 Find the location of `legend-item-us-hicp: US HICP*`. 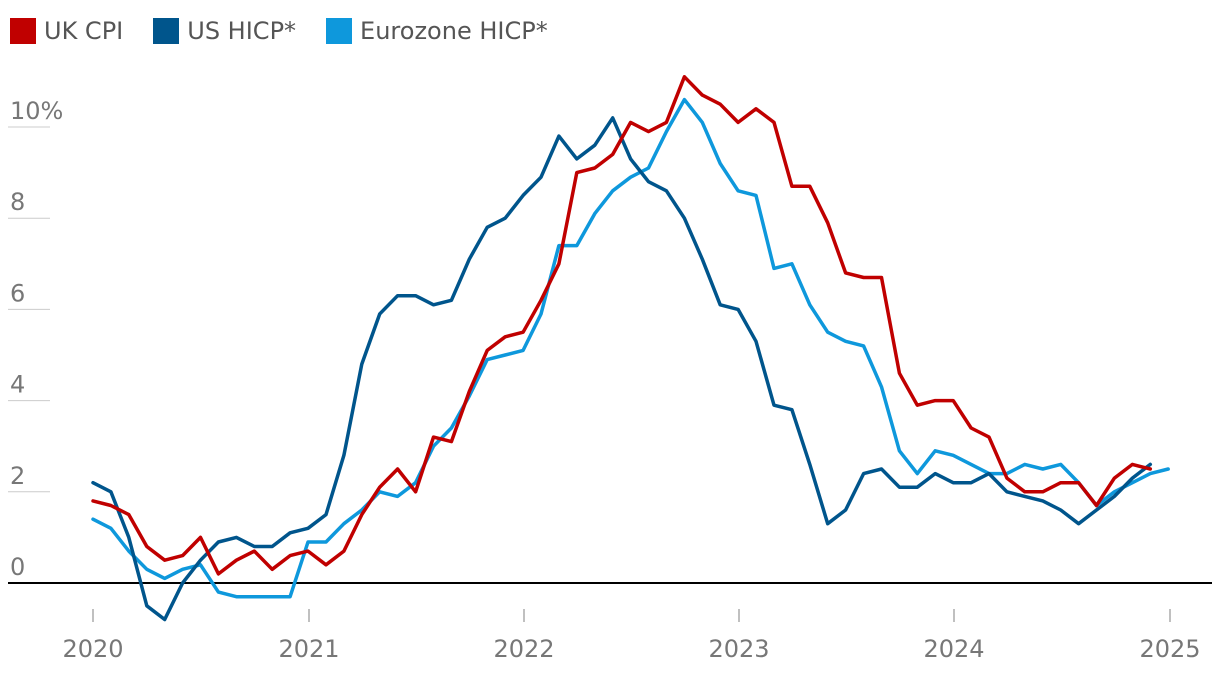

legend-item-us-hicp: US HICP* is located at coordinates (224, 31).